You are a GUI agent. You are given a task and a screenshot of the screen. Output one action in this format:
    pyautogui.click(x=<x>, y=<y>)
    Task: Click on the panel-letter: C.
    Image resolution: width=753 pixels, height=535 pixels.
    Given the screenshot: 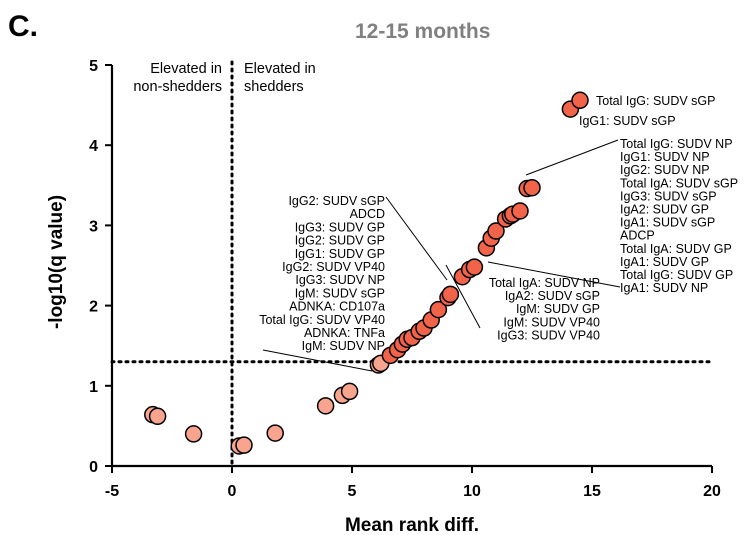 What is the action you would take?
    pyautogui.click(x=23, y=26)
    